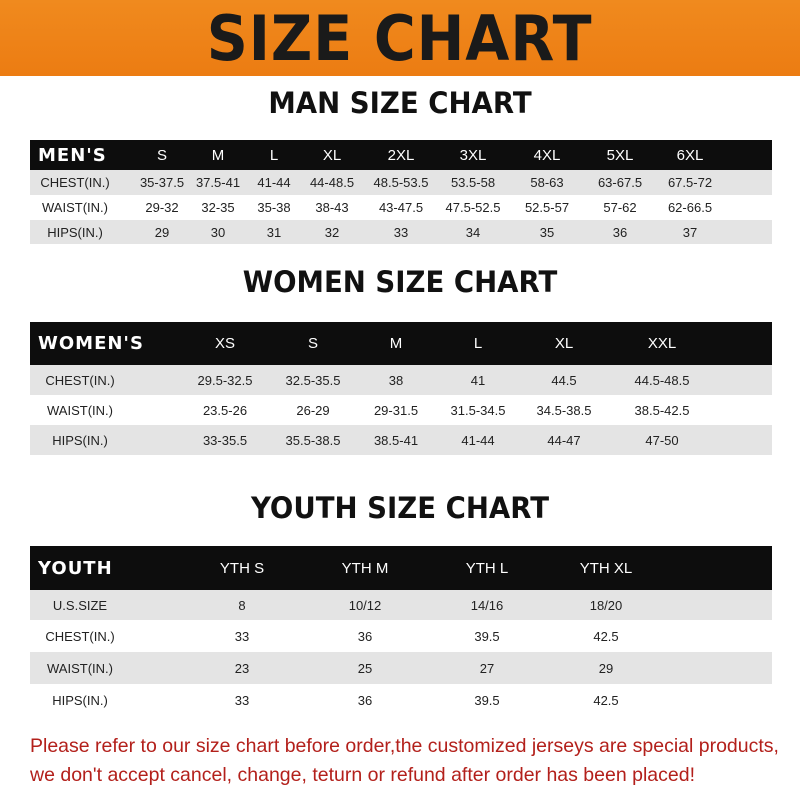  Describe the element at coordinates (401, 232) in the screenshot. I see `table-row: HIPS(IN.) 29 30 31 32 33 34 35 36 37` at that location.